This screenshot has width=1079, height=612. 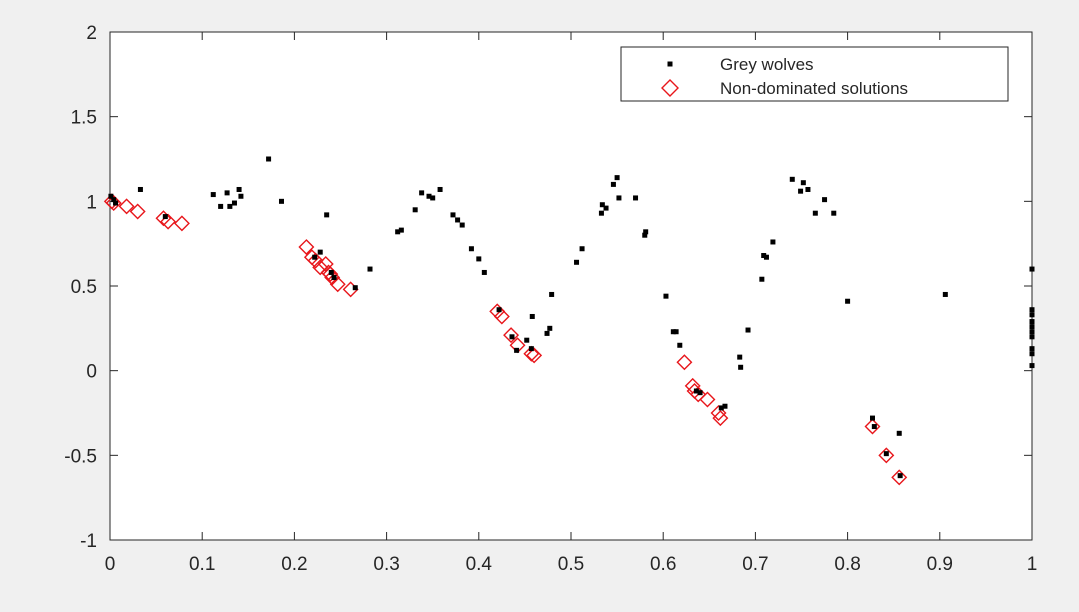 I want to click on x-tick-label: 0, so click(x=110, y=564).